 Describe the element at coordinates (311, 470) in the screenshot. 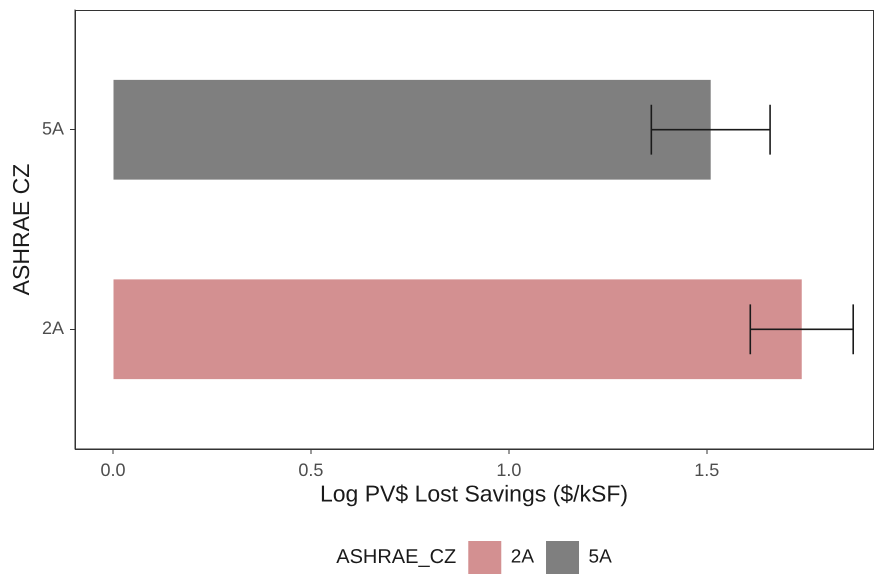

I see `x-tick-label: 0.5` at that location.